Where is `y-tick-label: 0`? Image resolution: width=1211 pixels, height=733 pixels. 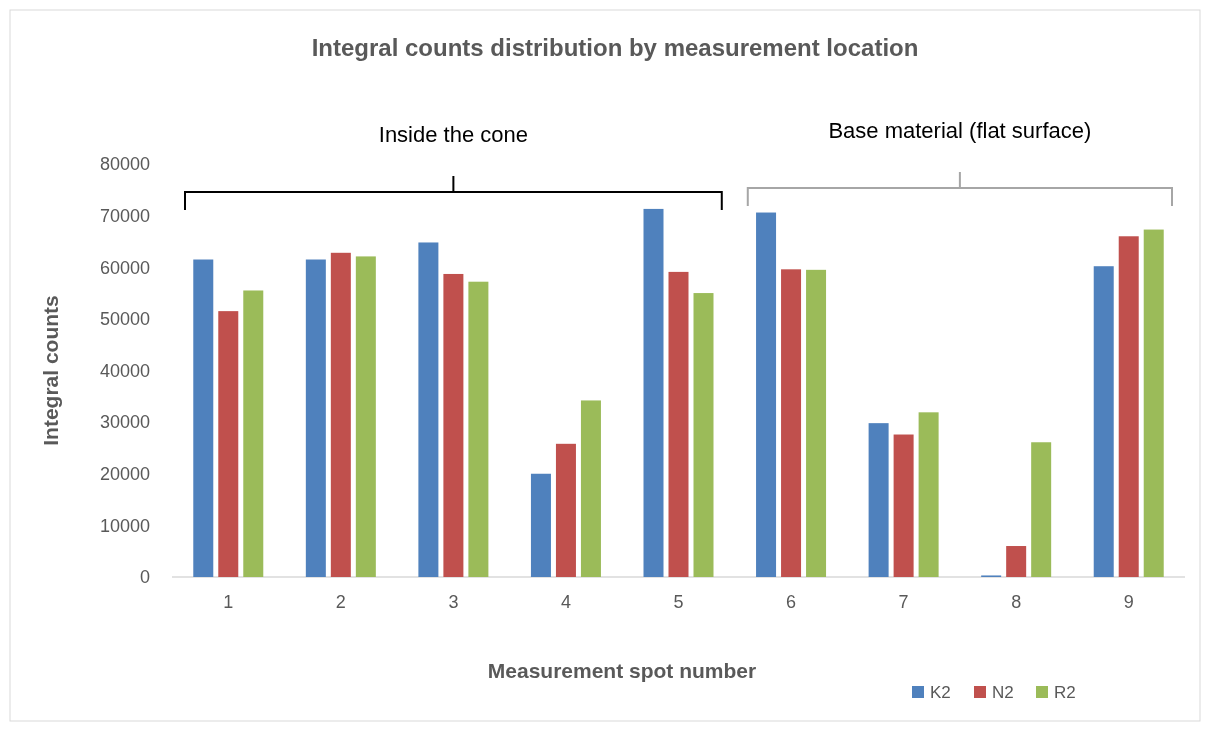 y-tick-label: 0 is located at coordinates (144, 577).